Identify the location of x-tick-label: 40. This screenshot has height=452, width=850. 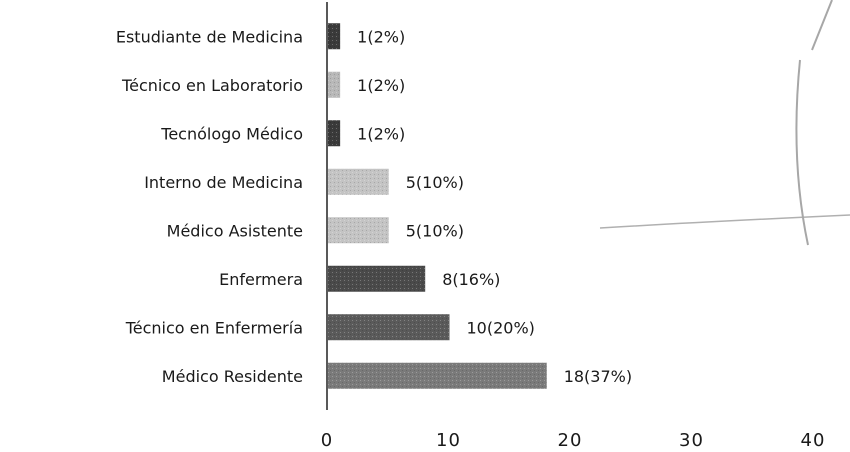
(813, 440).